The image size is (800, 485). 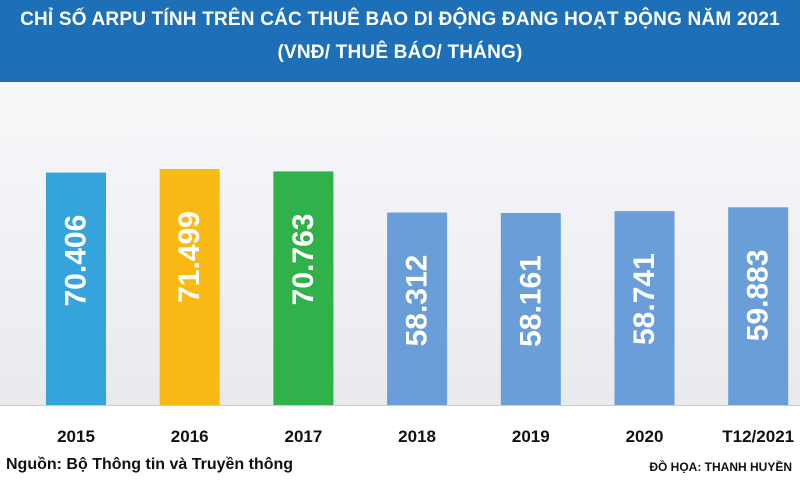 I want to click on bar-2016, so click(x=189, y=287).